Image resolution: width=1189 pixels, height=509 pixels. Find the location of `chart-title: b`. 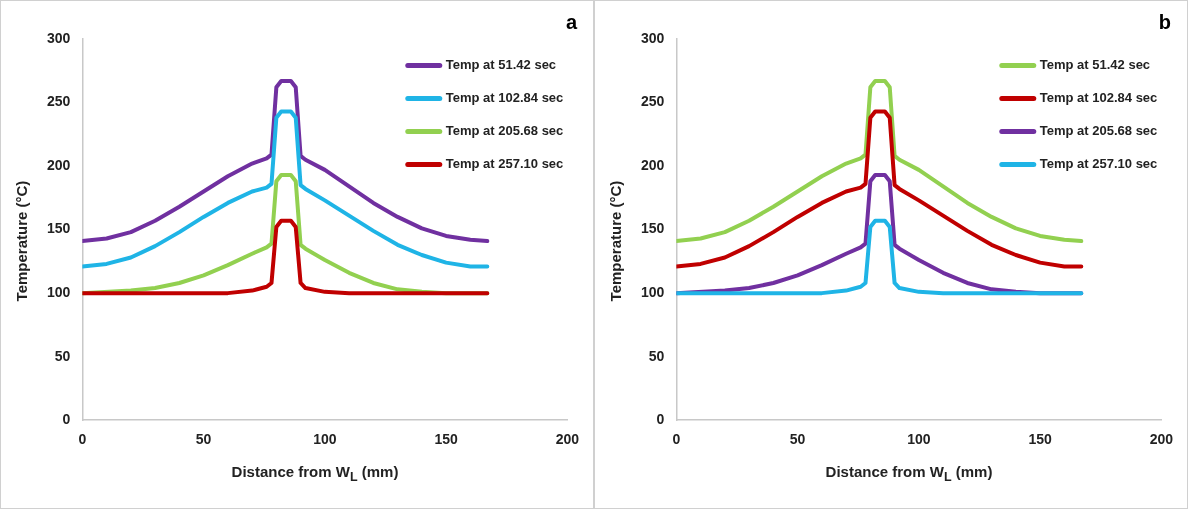

chart-title: b is located at coordinates (1164, 21).